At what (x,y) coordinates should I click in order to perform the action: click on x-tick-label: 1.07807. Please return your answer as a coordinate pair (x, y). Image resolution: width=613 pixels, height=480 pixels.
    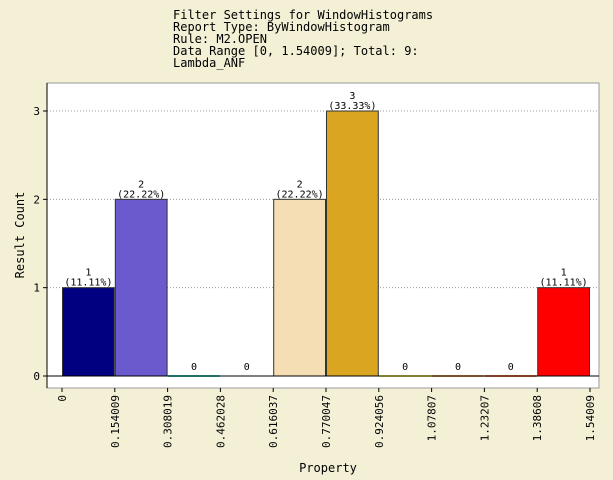
    Looking at the image, I should click on (432, 418).